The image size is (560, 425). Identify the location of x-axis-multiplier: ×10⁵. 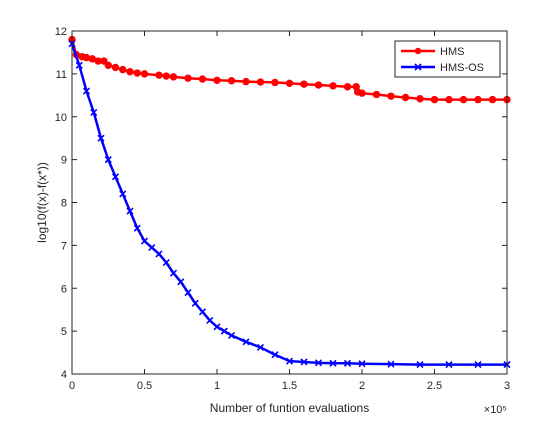
(495, 410).